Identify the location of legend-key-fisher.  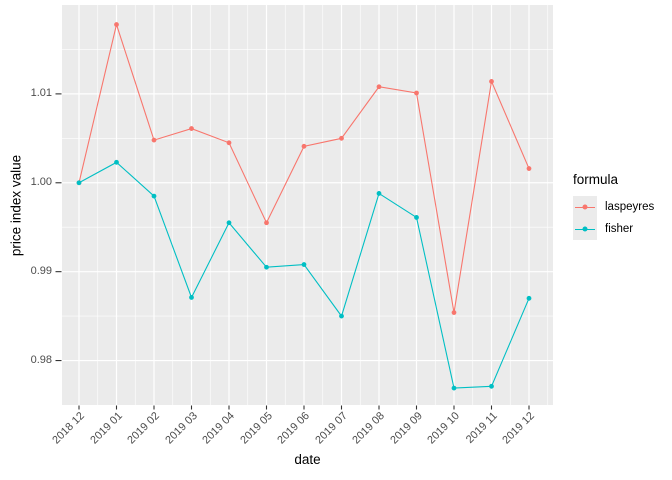
(585, 229).